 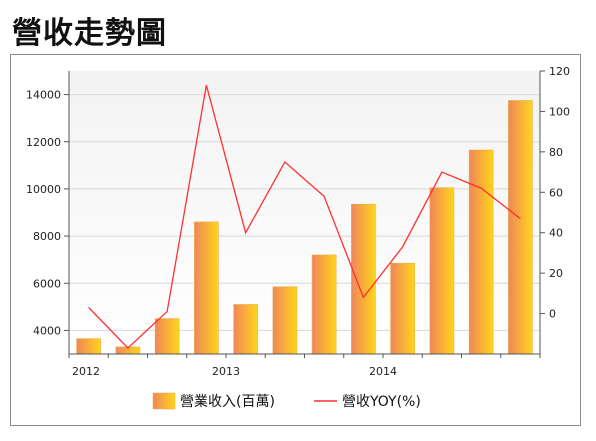 What do you see at coordinates (552, 314) in the screenshot?
I see `right-axis-tick-label: 0` at bounding box center [552, 314].